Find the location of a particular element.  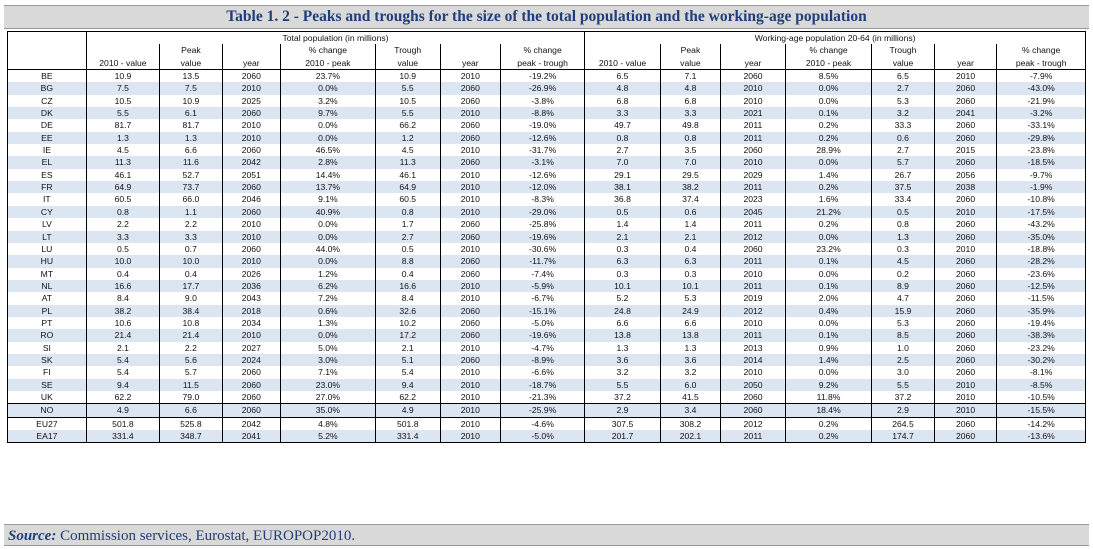

working-age-cell: 3.0 is located at coordinates (903, 372).